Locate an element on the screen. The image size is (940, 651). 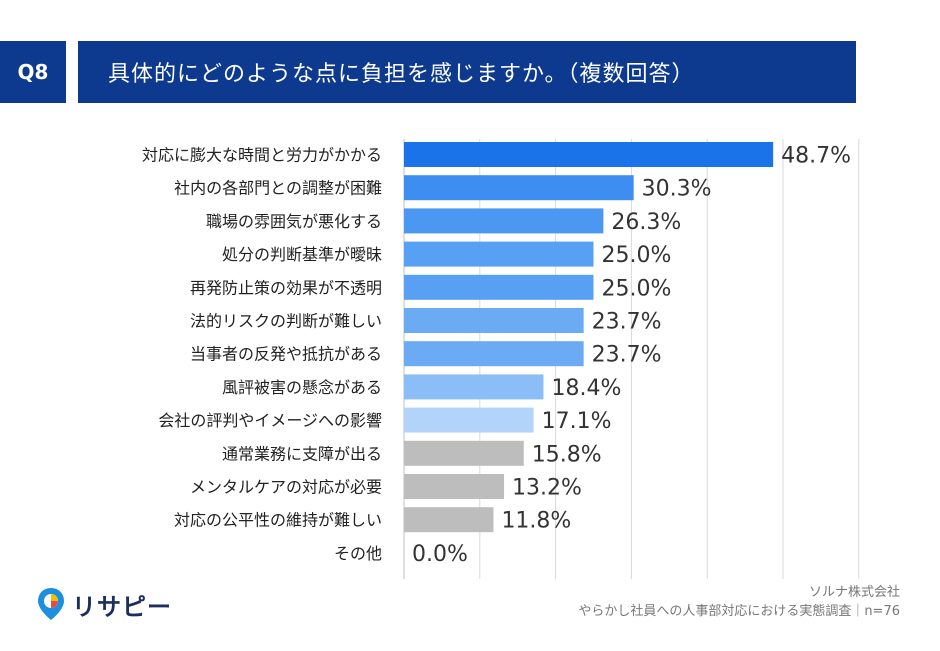
brand-logo: リサピー is located at coordinates (104, 604).